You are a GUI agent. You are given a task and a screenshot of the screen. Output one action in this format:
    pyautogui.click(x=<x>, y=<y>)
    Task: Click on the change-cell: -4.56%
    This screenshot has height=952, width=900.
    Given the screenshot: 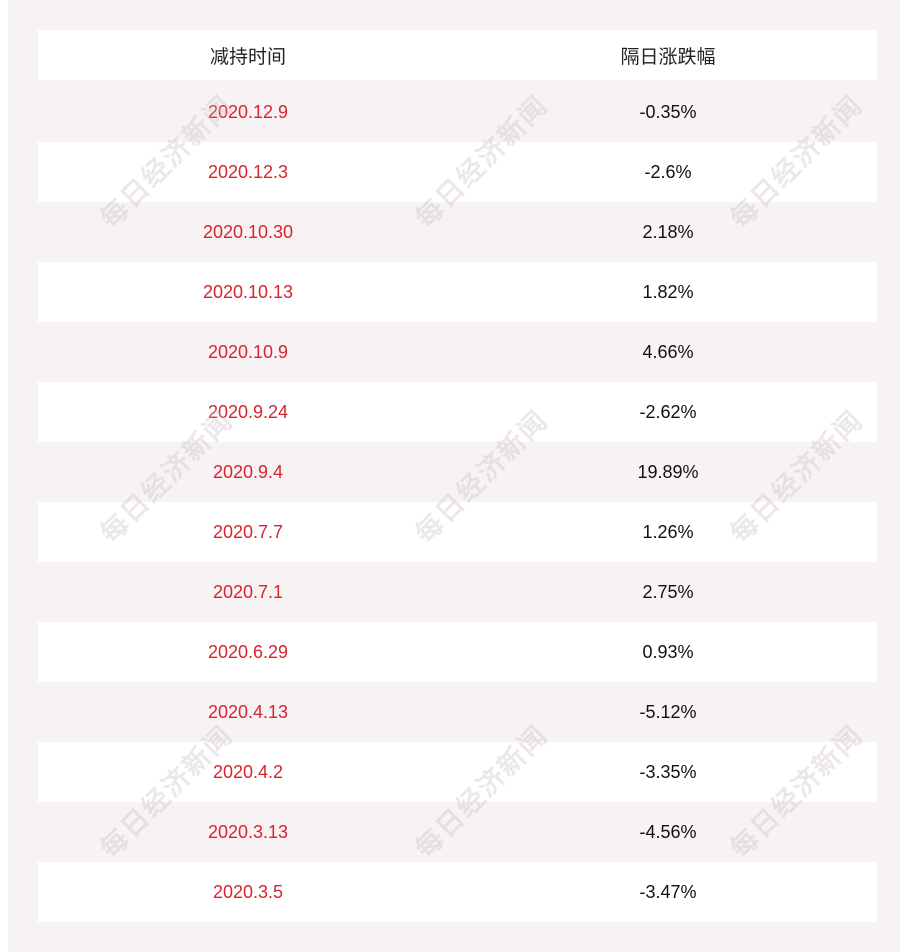 What is the action you would take?
    pyautogui.click(x=668, y=831)
    